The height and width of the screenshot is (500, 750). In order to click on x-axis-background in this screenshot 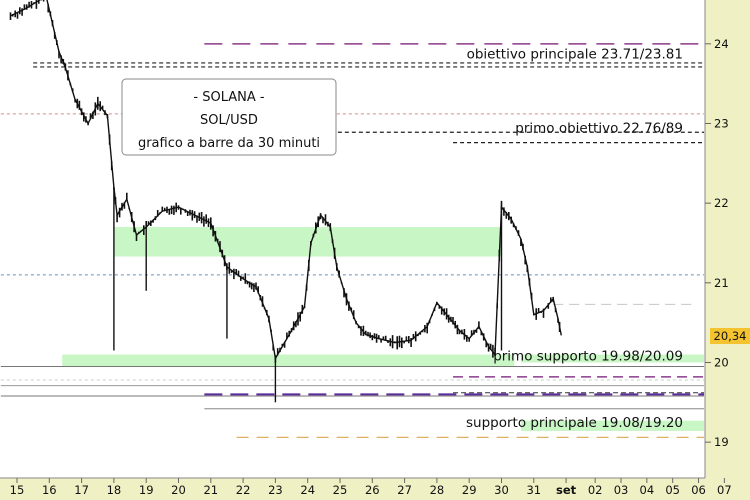, I will do `click(375, 489)`.